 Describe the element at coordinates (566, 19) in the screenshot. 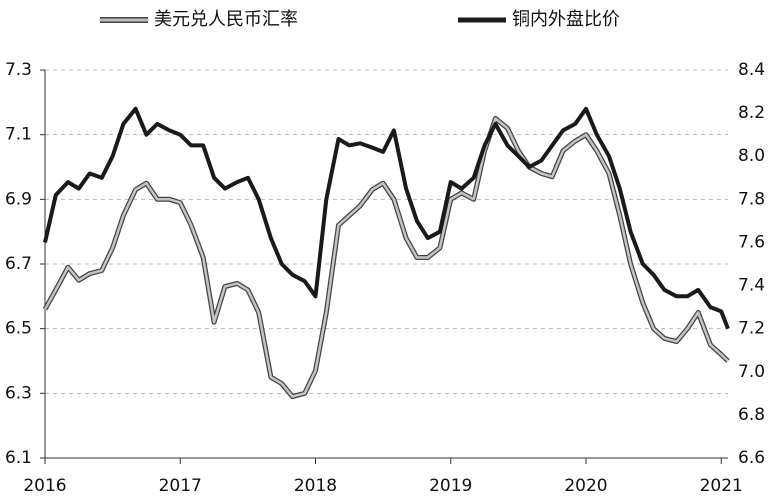

I see `legend-label: 铜内外盘比价` at that location.